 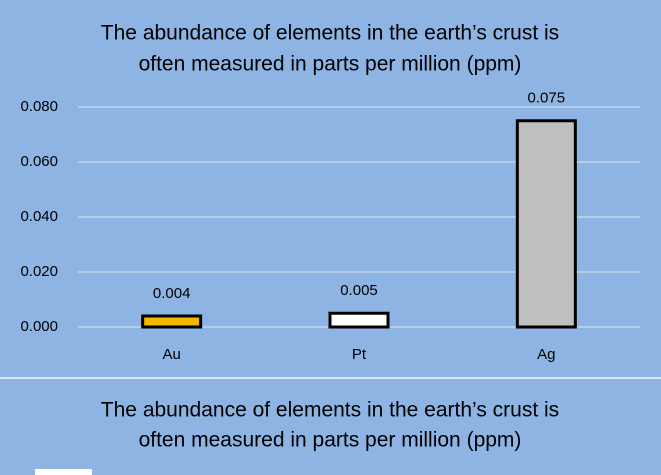 I want to click on x-tick-label: Pt, so click(x=359, y=354).